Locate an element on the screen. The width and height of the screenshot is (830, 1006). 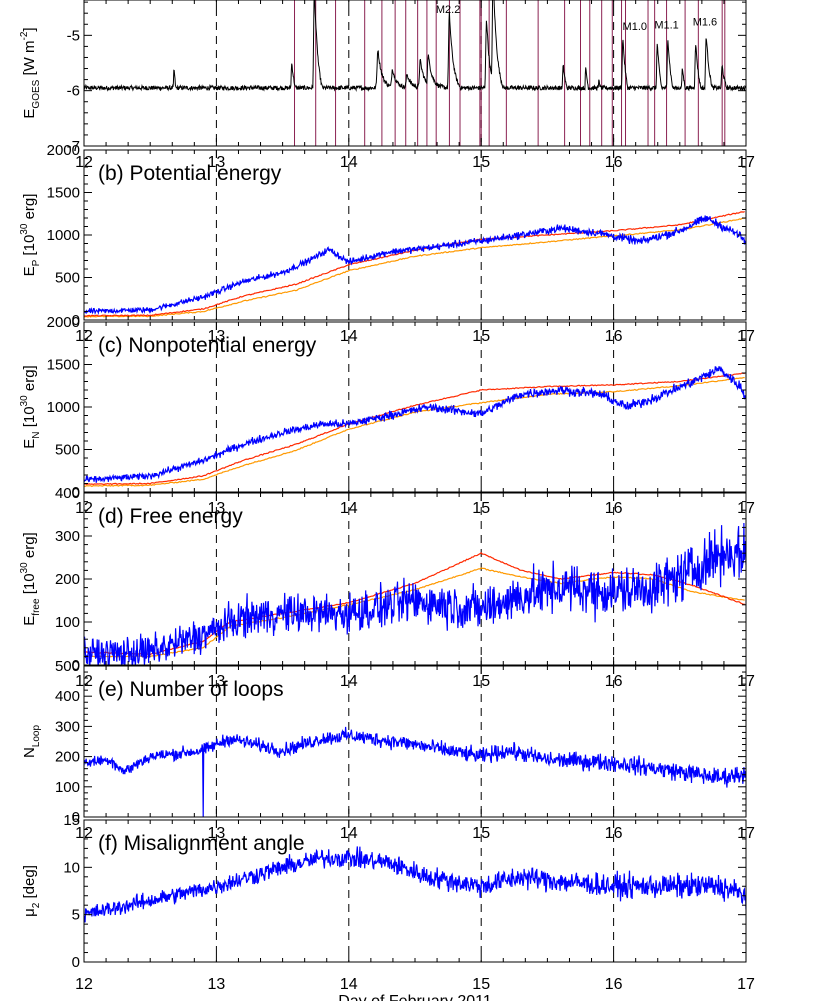
panel-label: (e) Number of loops is located at coordinates (191, 689).